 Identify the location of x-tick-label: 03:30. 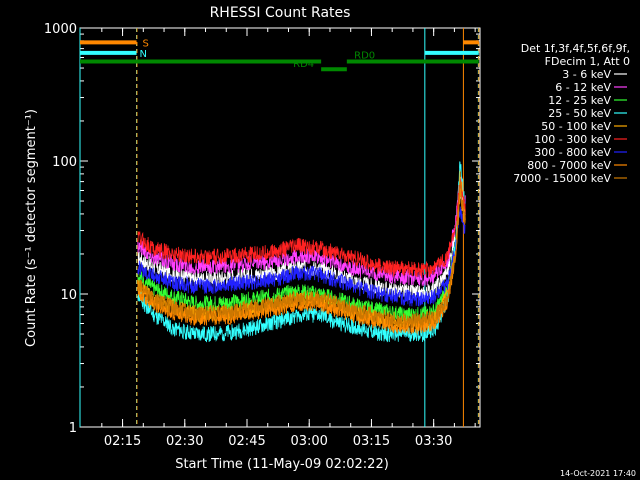
(433, 441).